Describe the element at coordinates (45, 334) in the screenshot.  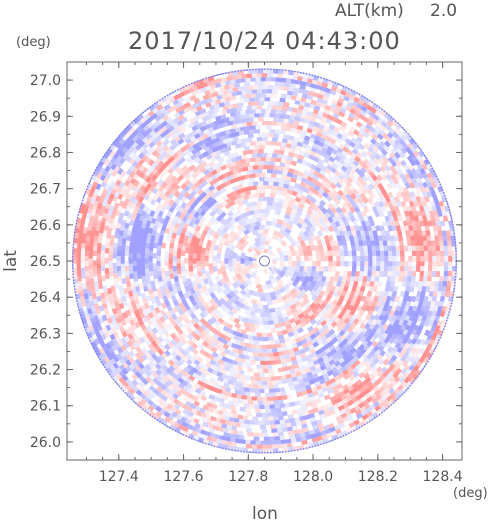
I see `y-tick-label: 26.3` at that location.